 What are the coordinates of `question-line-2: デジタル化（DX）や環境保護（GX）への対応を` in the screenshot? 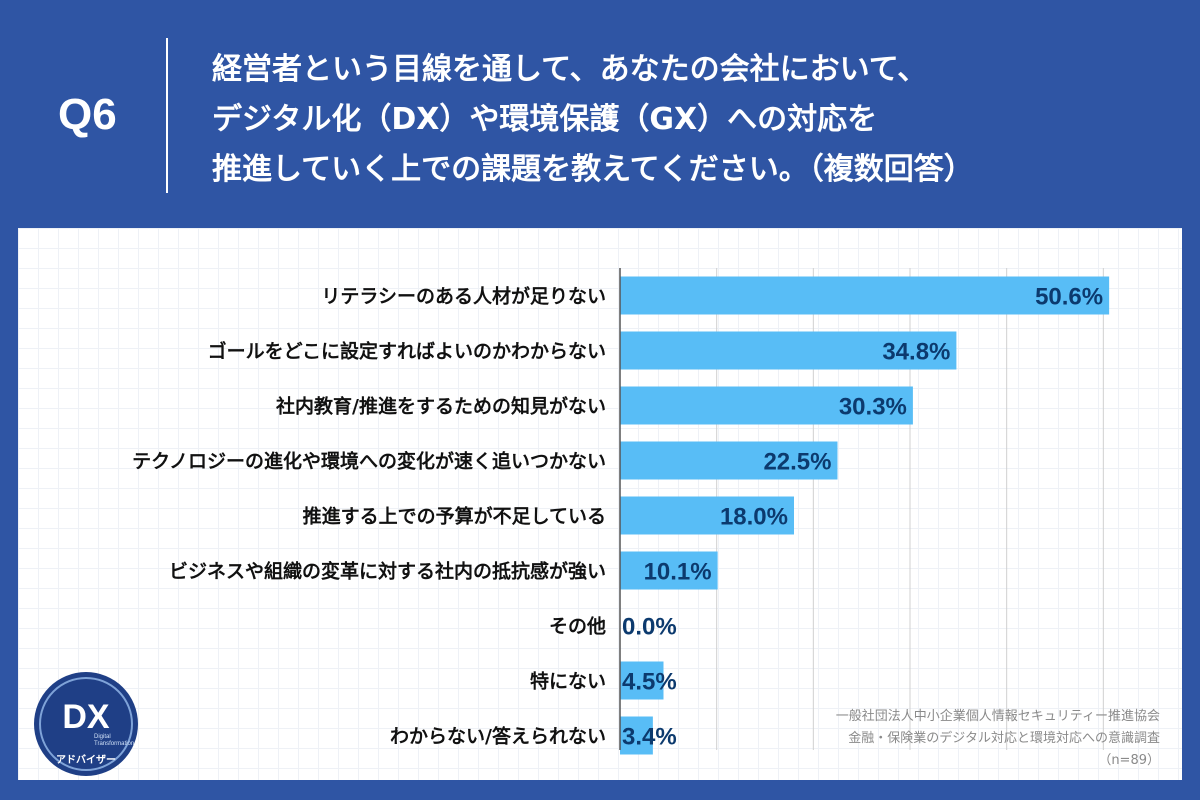 It's located at (545, 119).